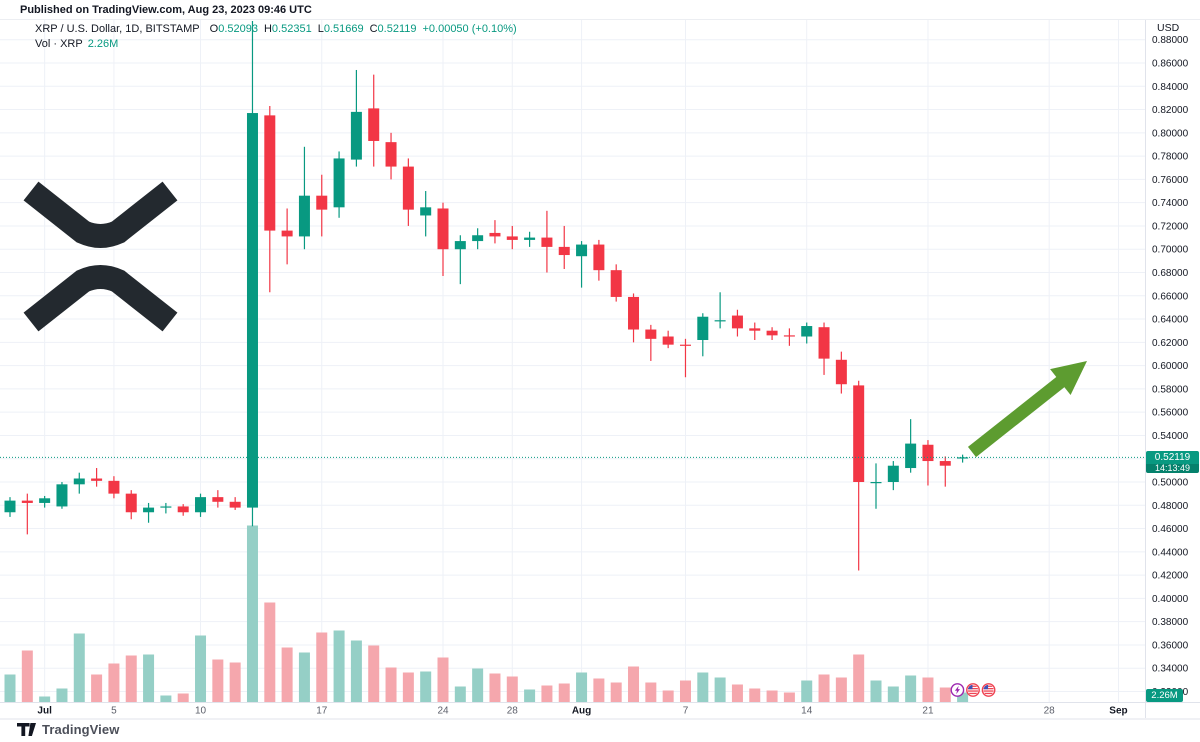 The width and height of the screenshot is (1200, 742). What do you see at coordinates (1170, 296) in the screenshot?
I see `price-axis-label: 0.66000` at bounding box center [1170, 296].